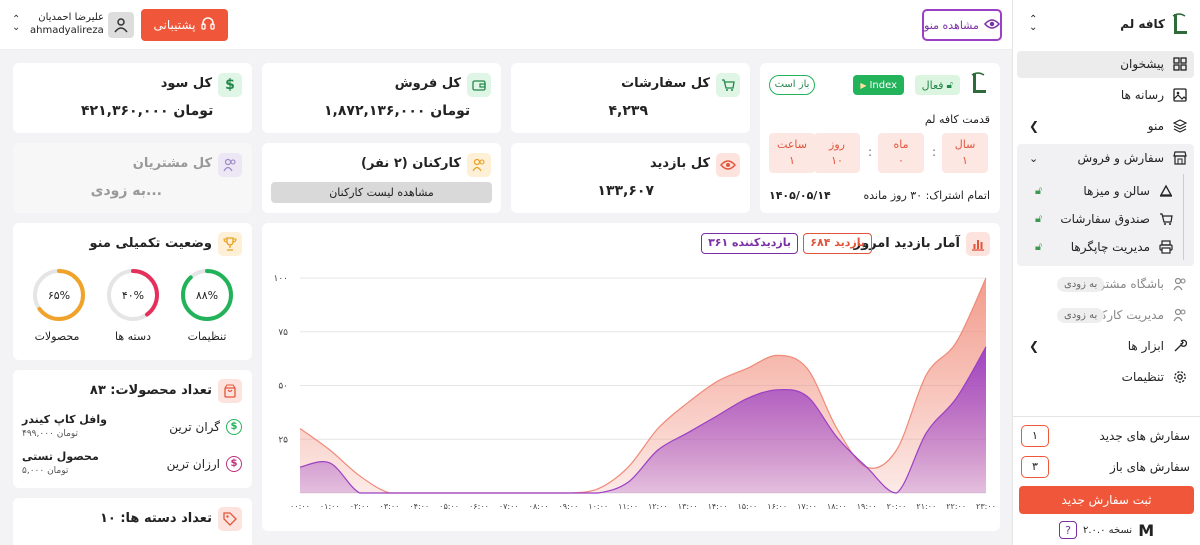 The width and height of the screenshot is (1200, 545). Describe the element at coordinates (837, 144) in the screenshot. I see `unit-label: روز` at that location.